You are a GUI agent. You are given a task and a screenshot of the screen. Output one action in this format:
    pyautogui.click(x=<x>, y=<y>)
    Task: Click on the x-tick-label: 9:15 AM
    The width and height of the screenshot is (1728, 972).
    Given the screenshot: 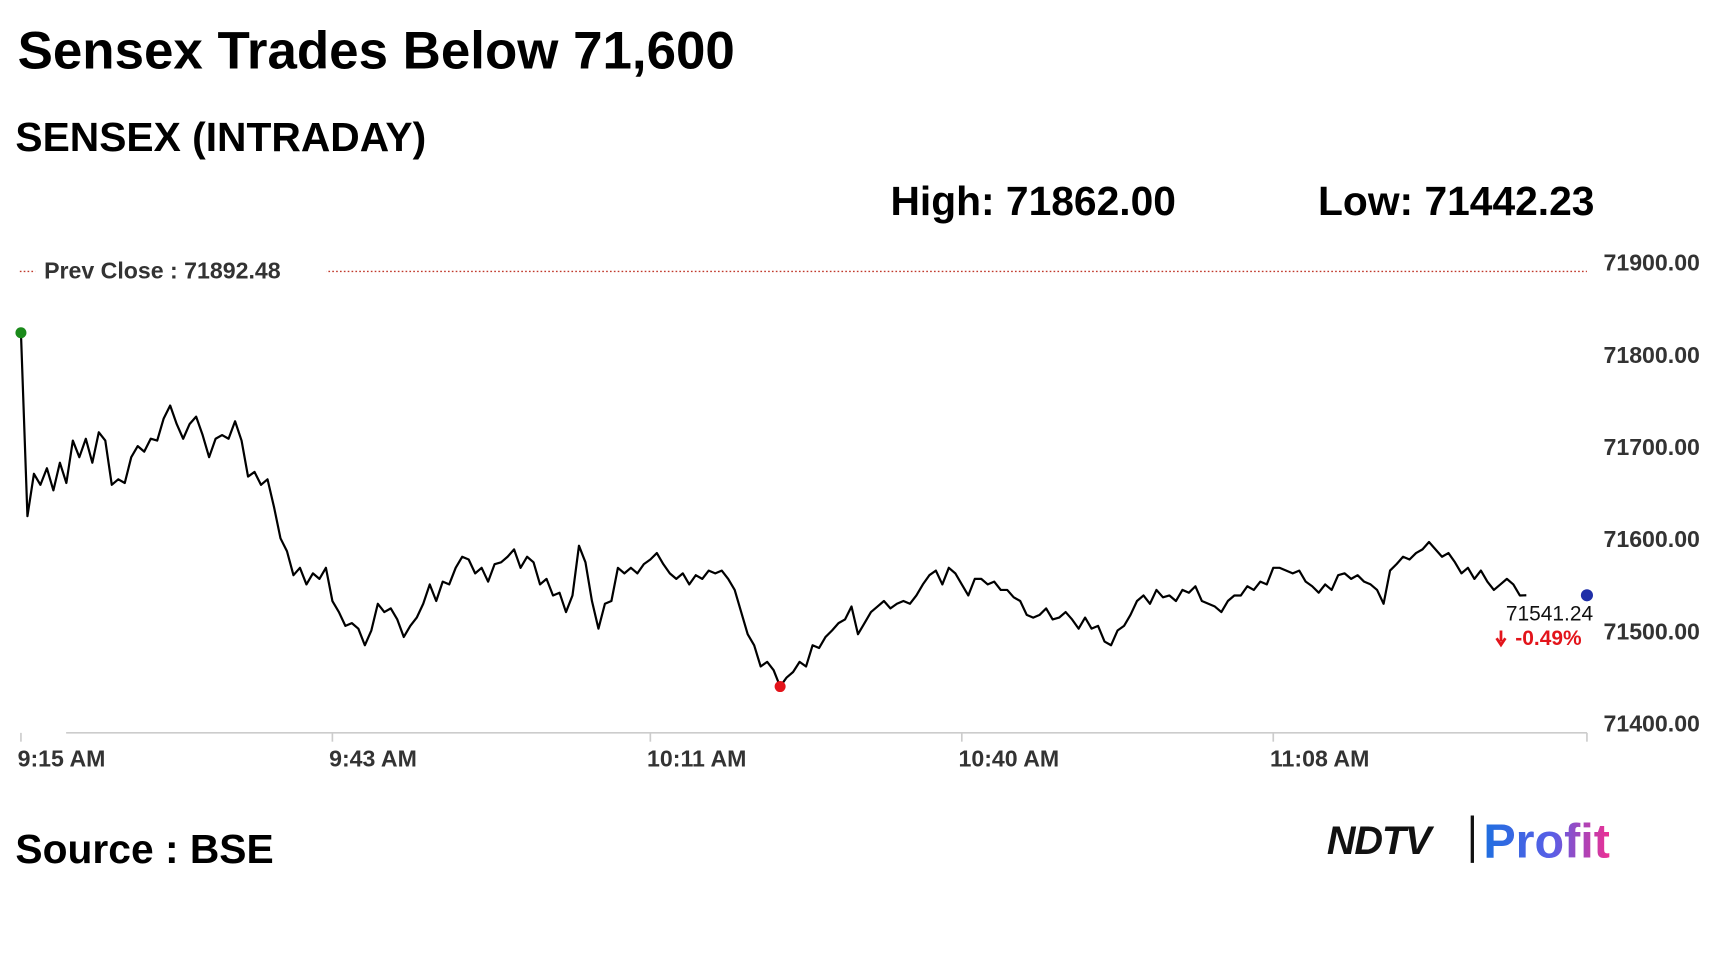 What is the action you would take?
    pyautogui.click(x=62, y=759)
    